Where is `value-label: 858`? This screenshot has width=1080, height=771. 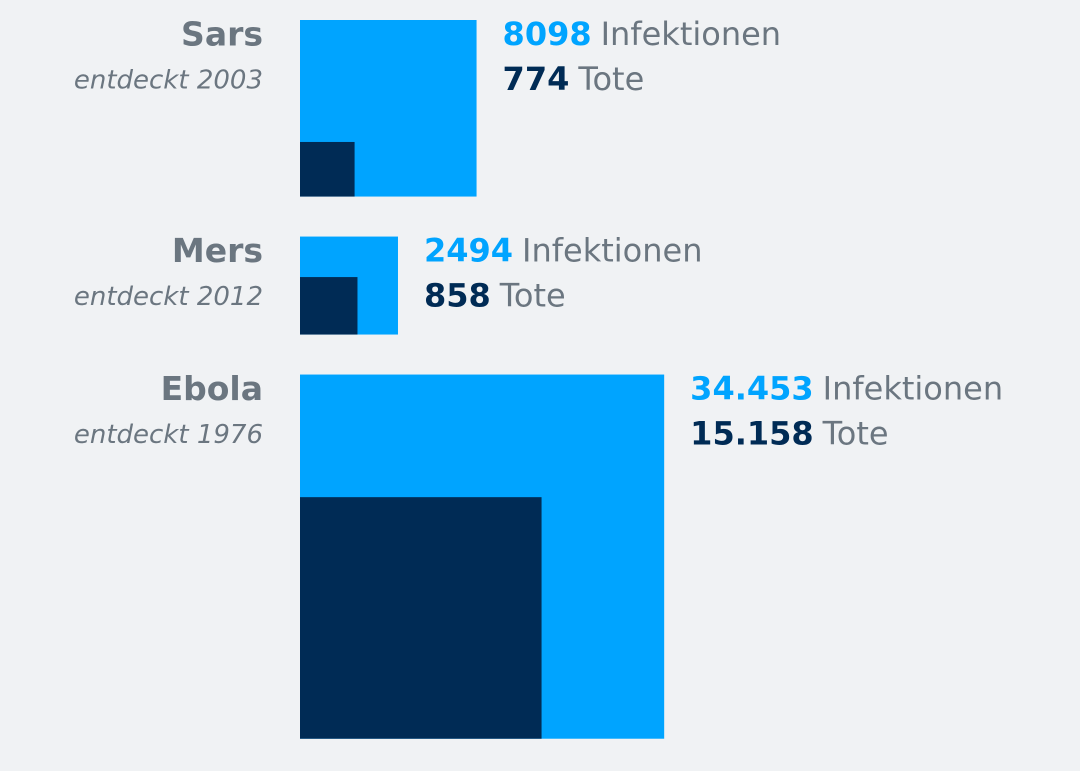
value-label: 858 is located at coordinates (457, 296).